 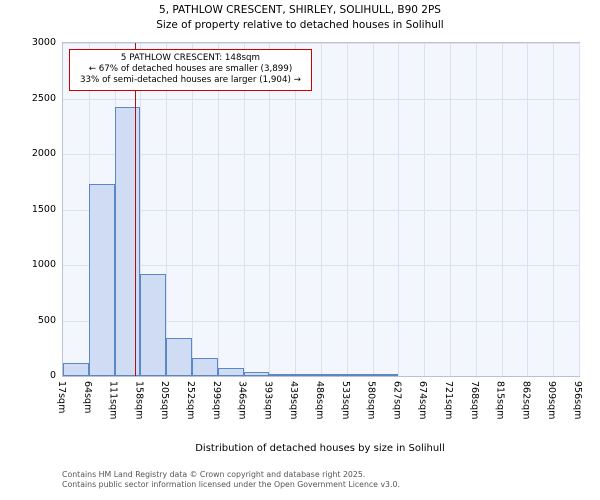 I want to click on y-tick-label: 0, so click(x=52, y=375).